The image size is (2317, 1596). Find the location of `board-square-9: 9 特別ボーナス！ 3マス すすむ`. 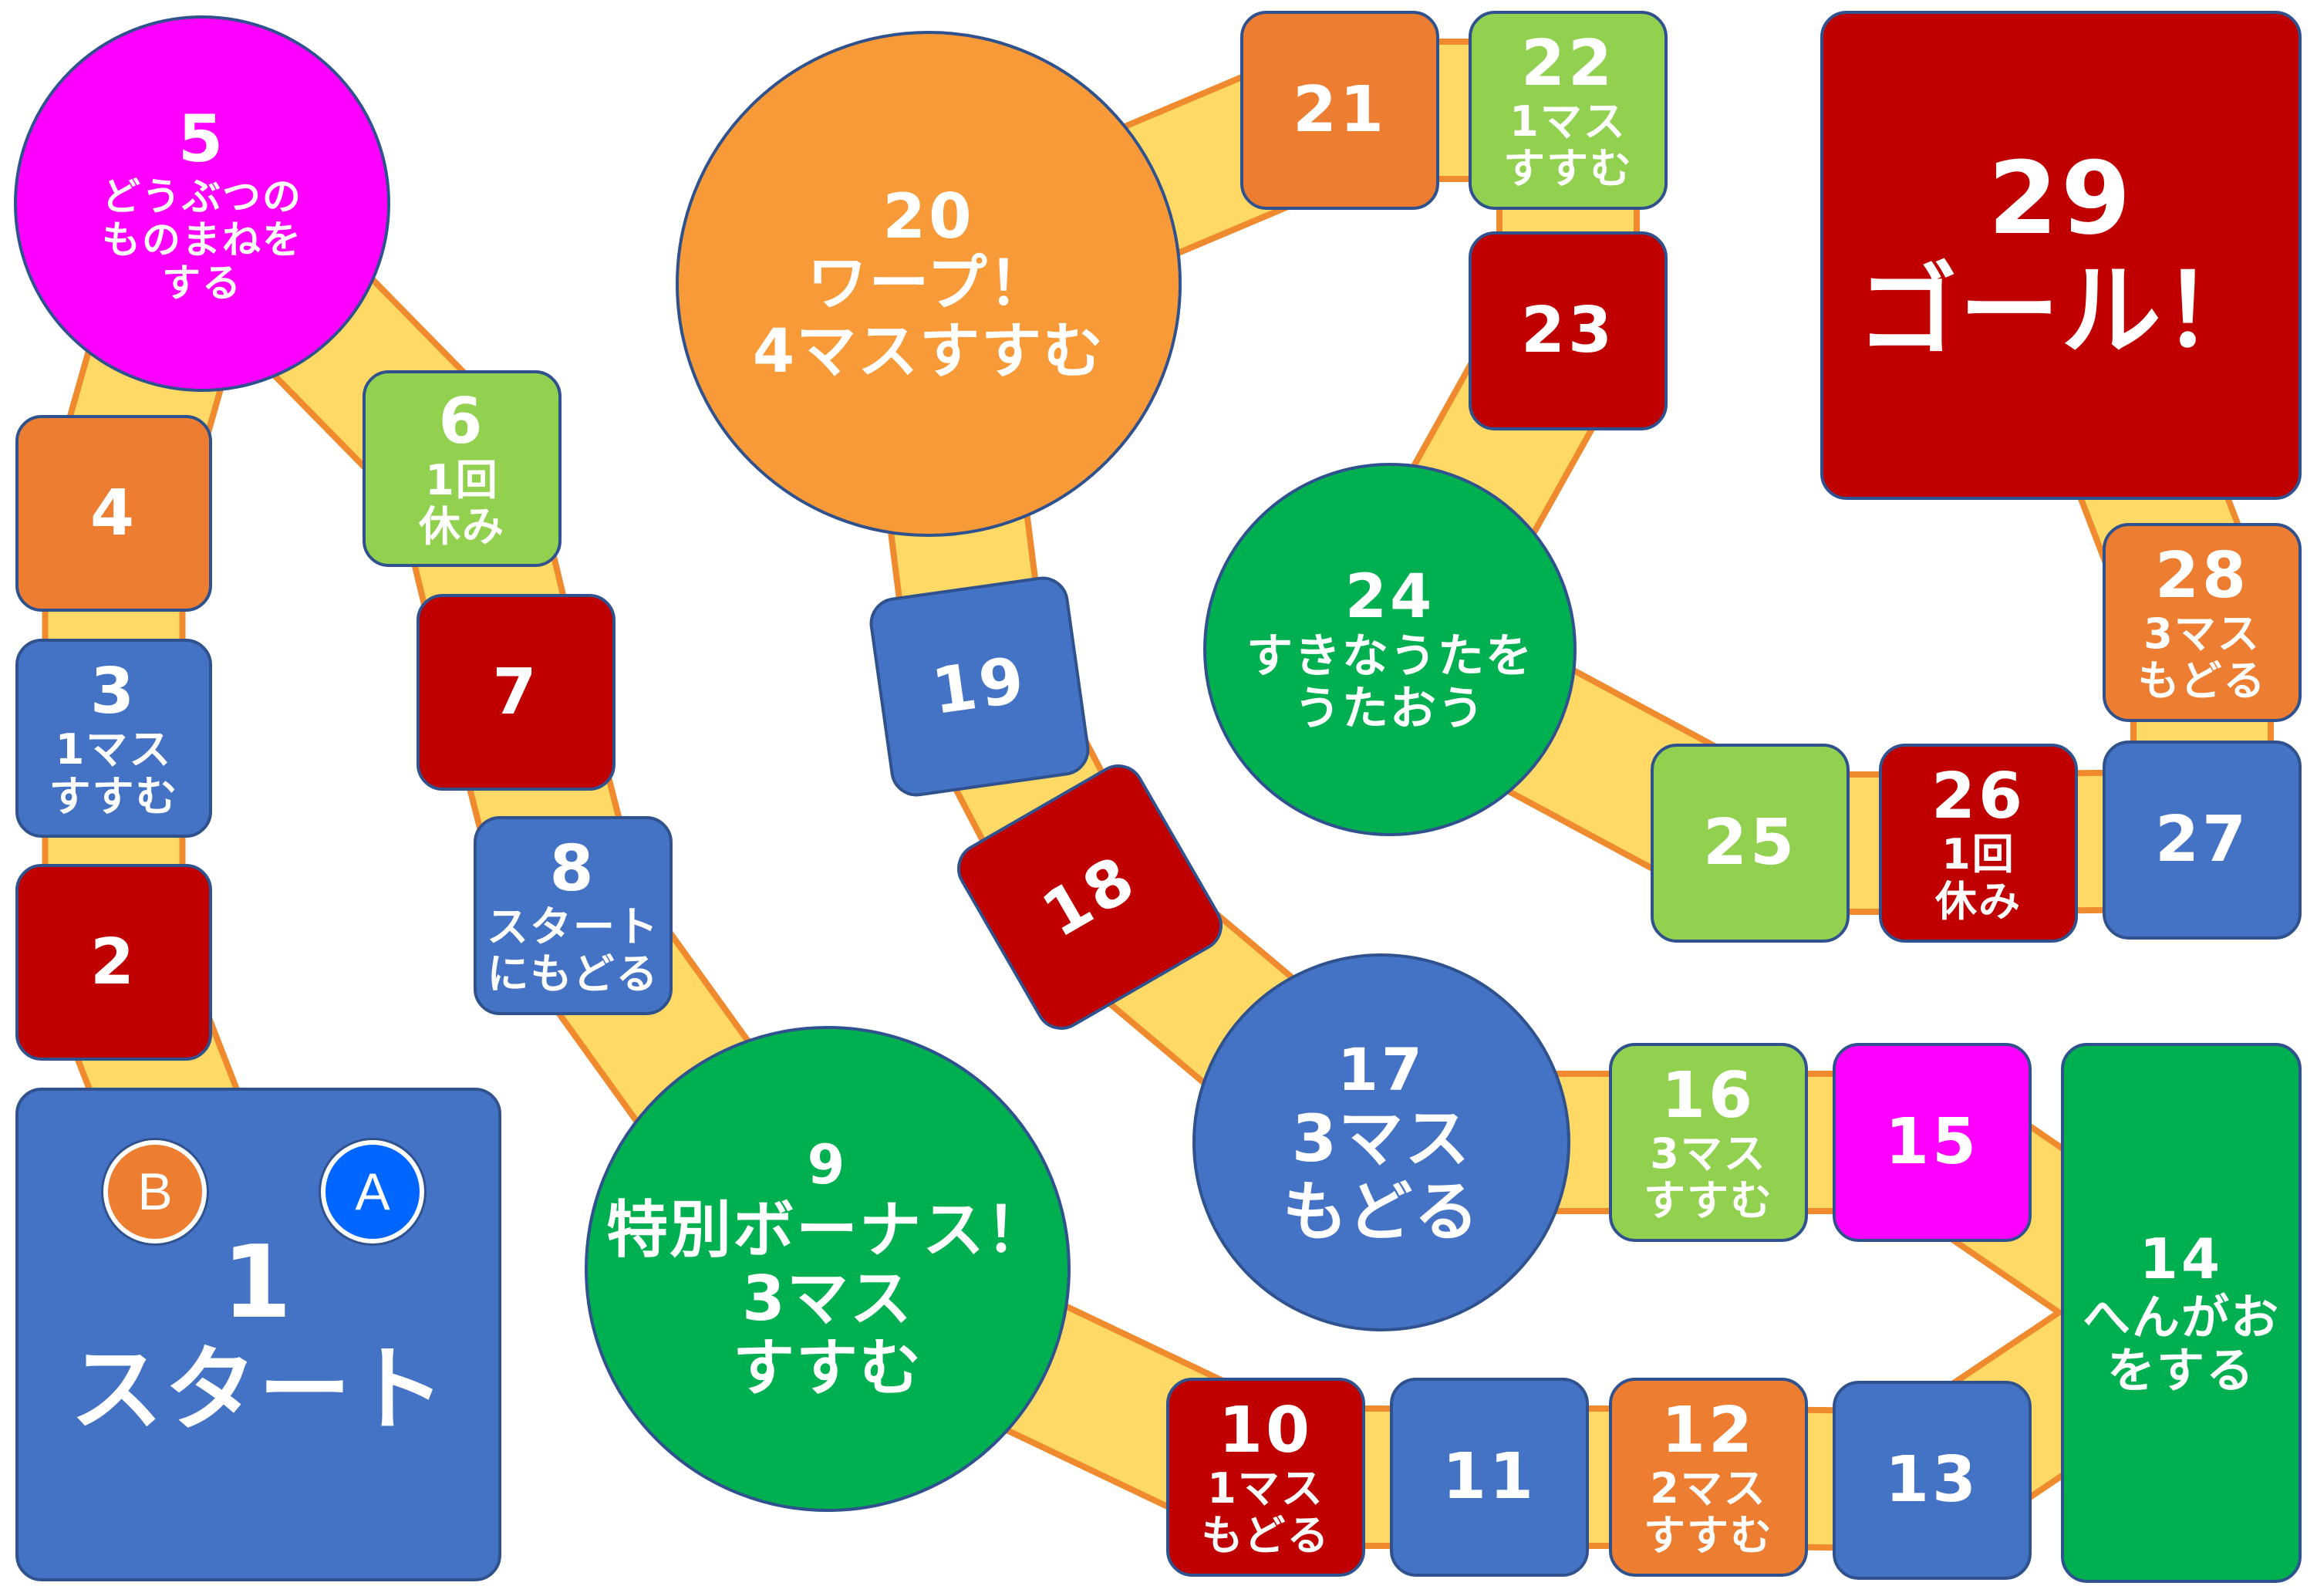

board-square-9: 9 特別ボーナス！ 3マス すすむ is located at coordinates (828, 1269).